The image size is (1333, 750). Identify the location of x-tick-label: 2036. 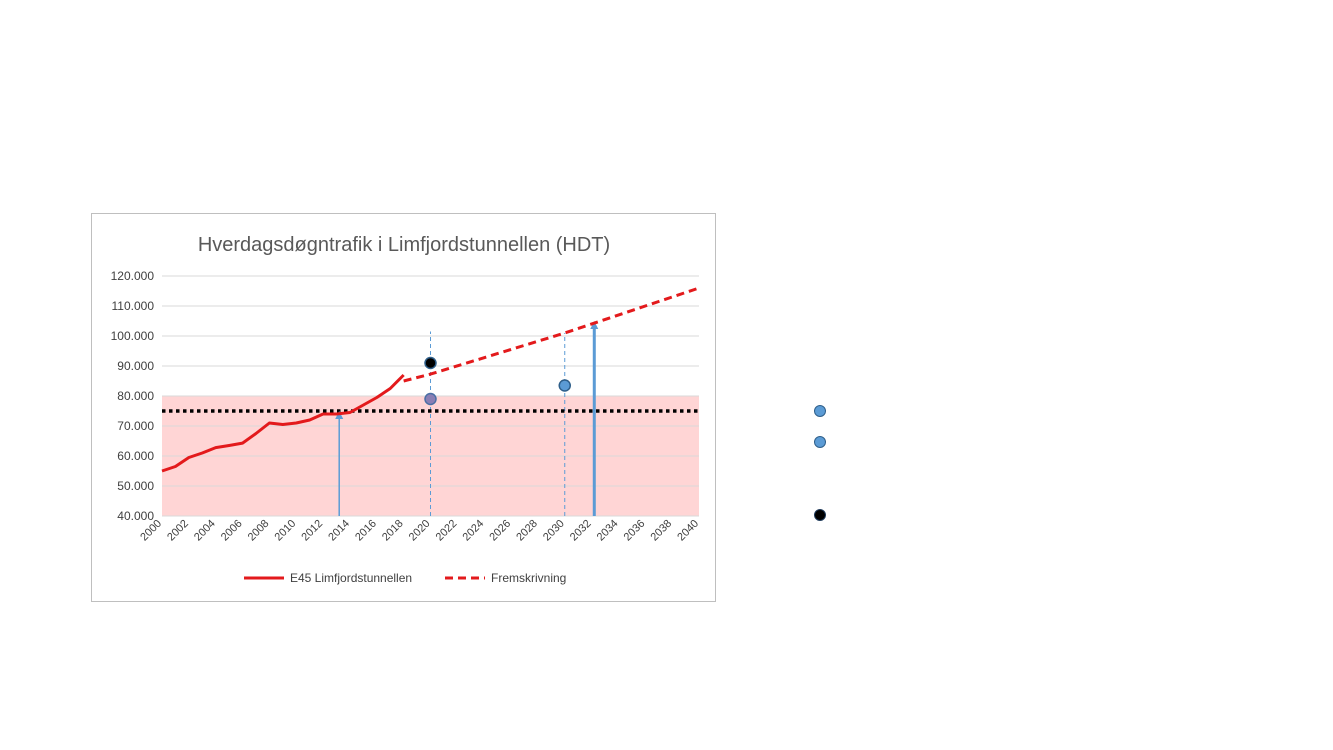
(635, 531).